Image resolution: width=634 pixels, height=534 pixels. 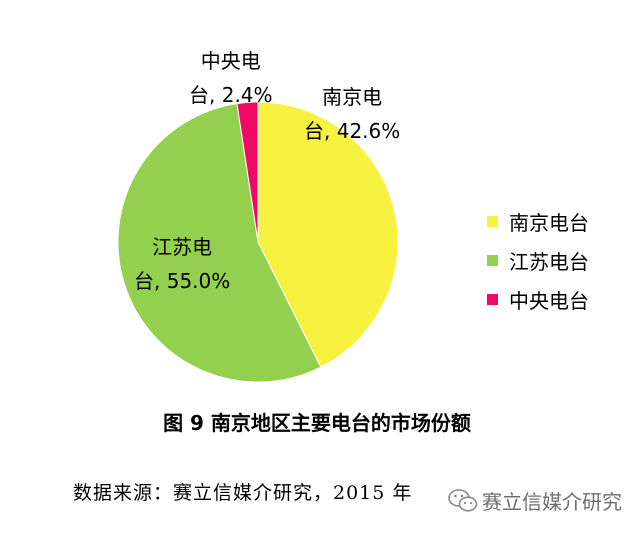 I want to click on pie-slice-nanjing, so click(x=328, y=234).